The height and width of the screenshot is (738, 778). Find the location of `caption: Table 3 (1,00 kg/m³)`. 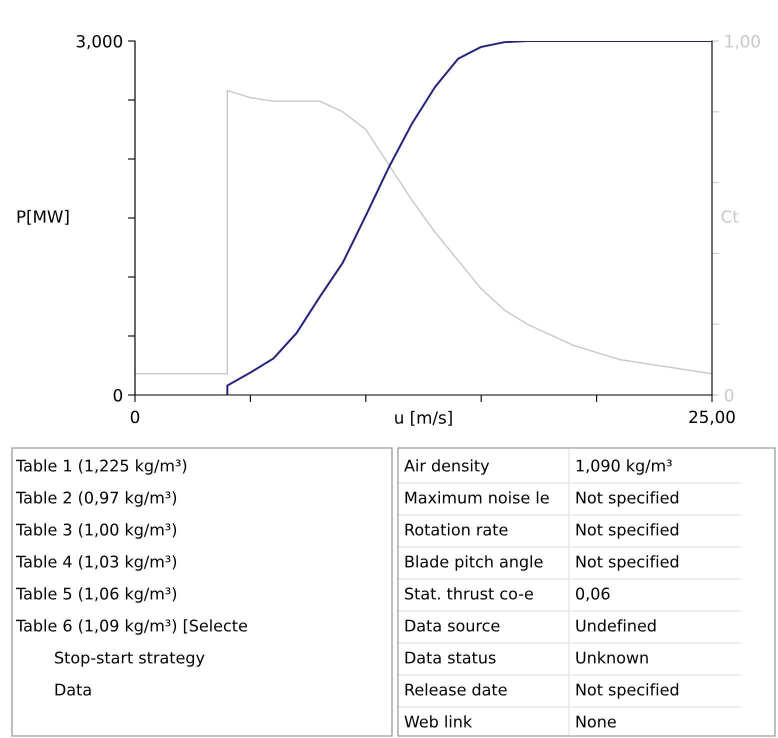

caption: Table 3 (1,00 kg/m³) is located at coordinates (96, 531).